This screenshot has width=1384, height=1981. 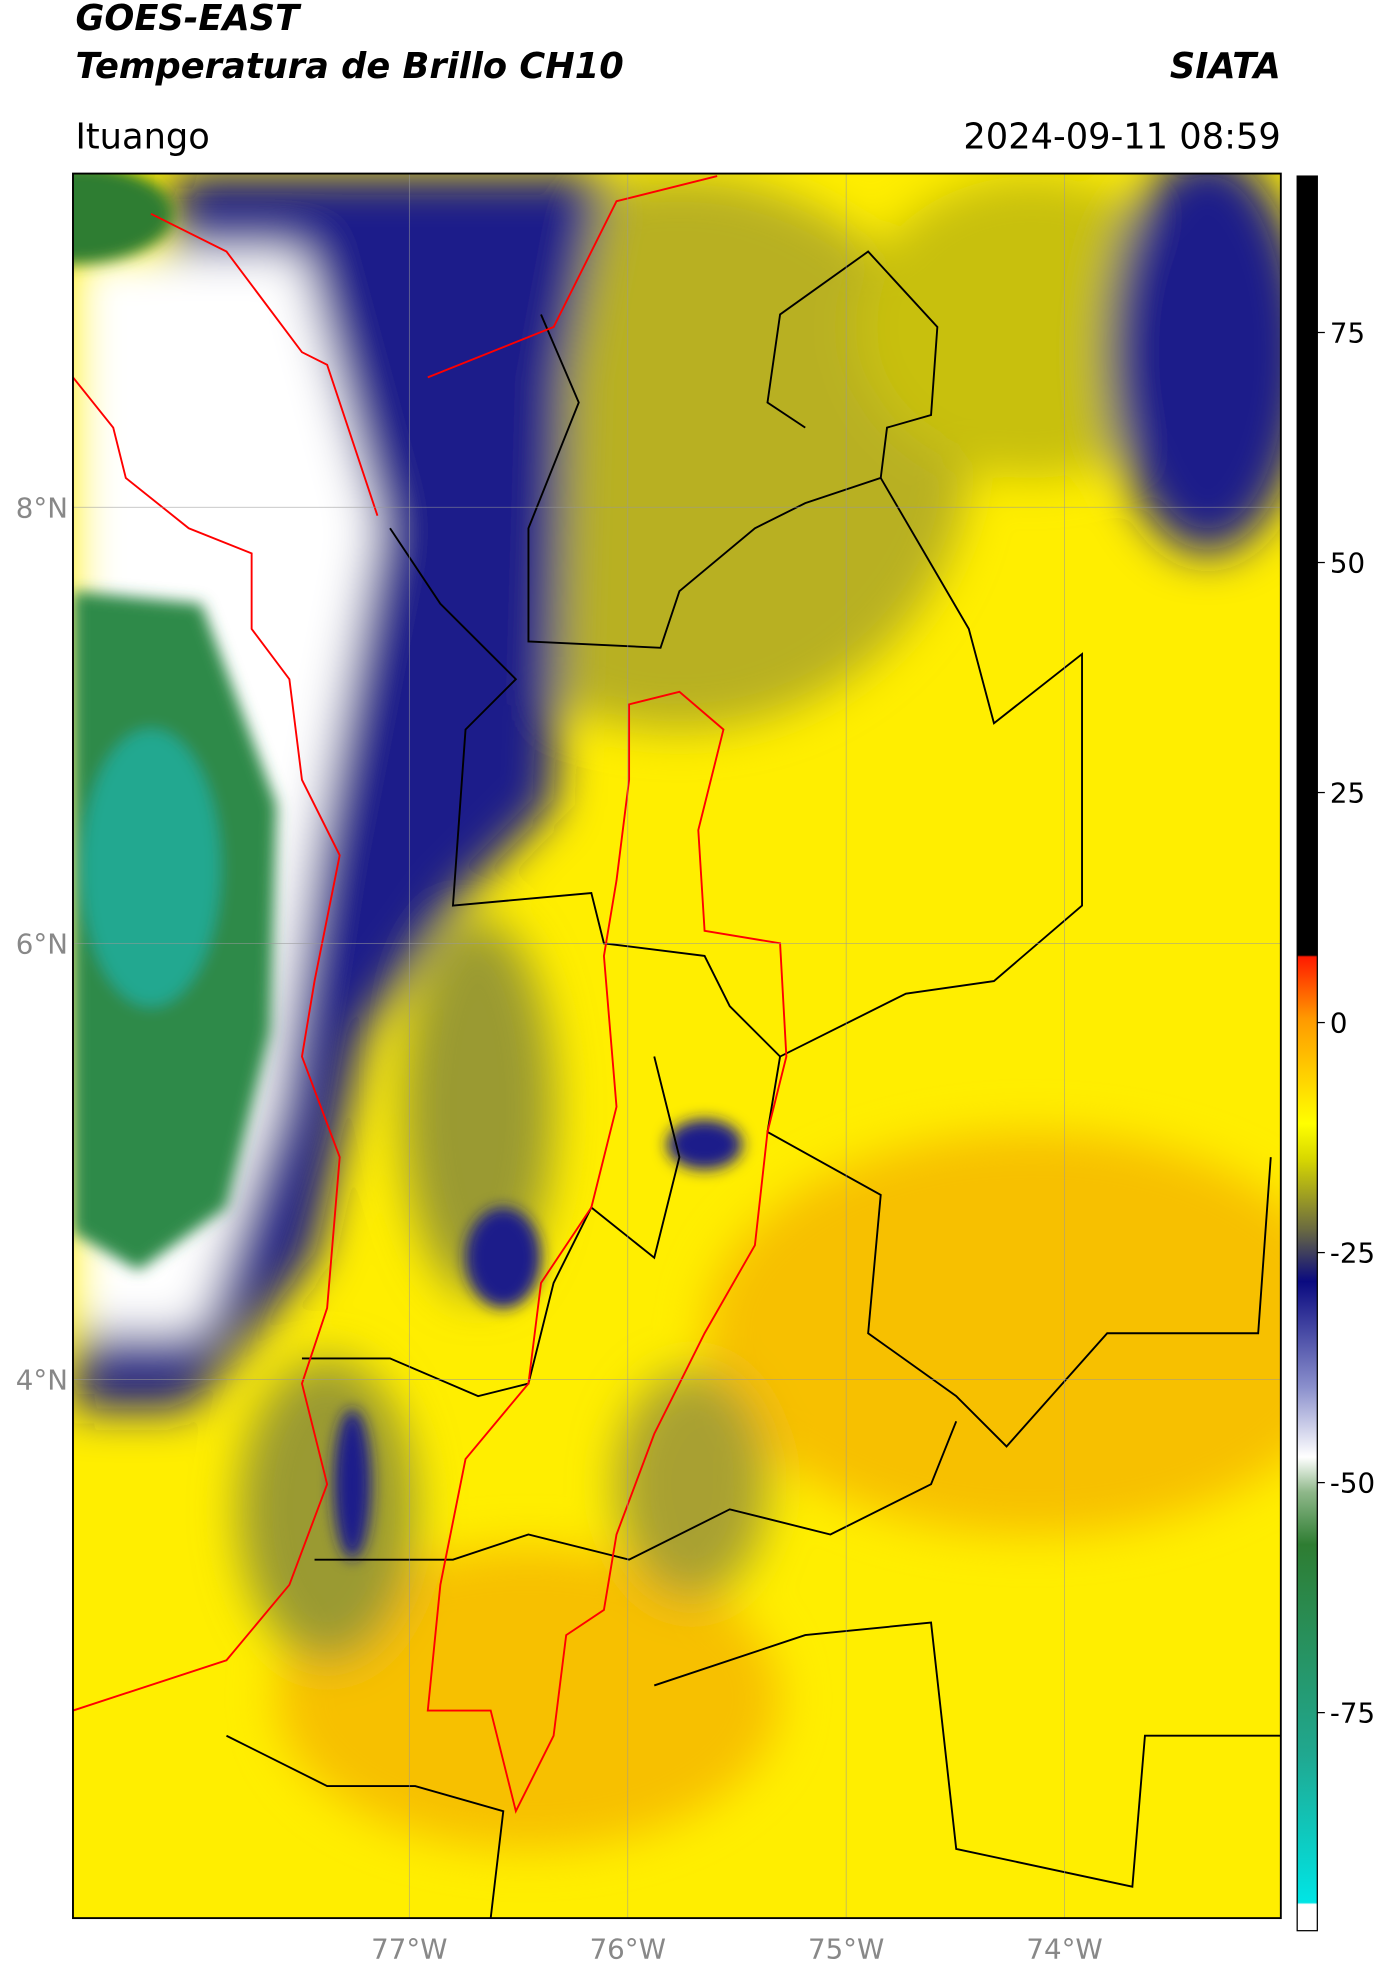 What do you see at coordinates (349, 66) in the screenshot?
I see `subtitle: Temperatura de Brillo CH10` at bounding box center [349, 66].